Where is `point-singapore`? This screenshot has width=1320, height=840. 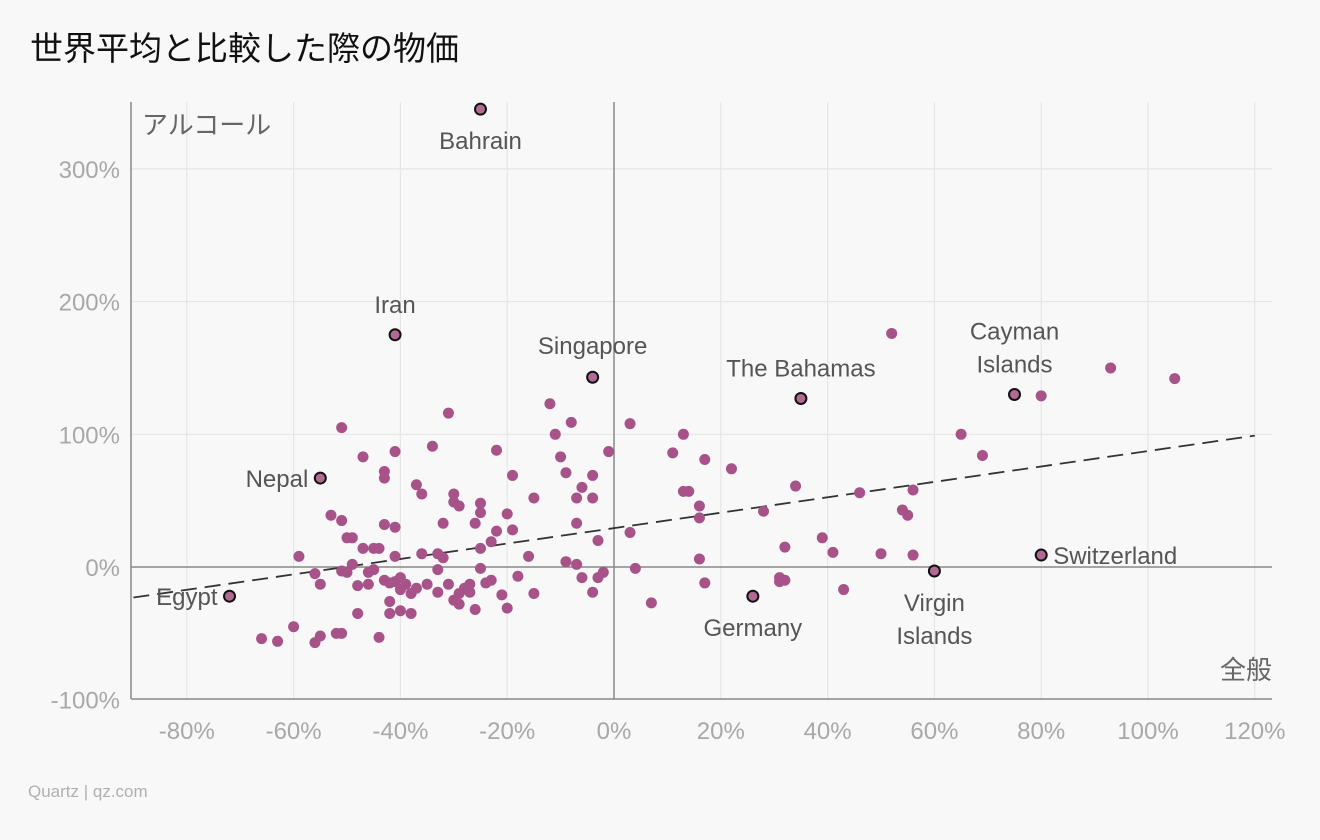
point-singapore is located at coordinates (593, 377).